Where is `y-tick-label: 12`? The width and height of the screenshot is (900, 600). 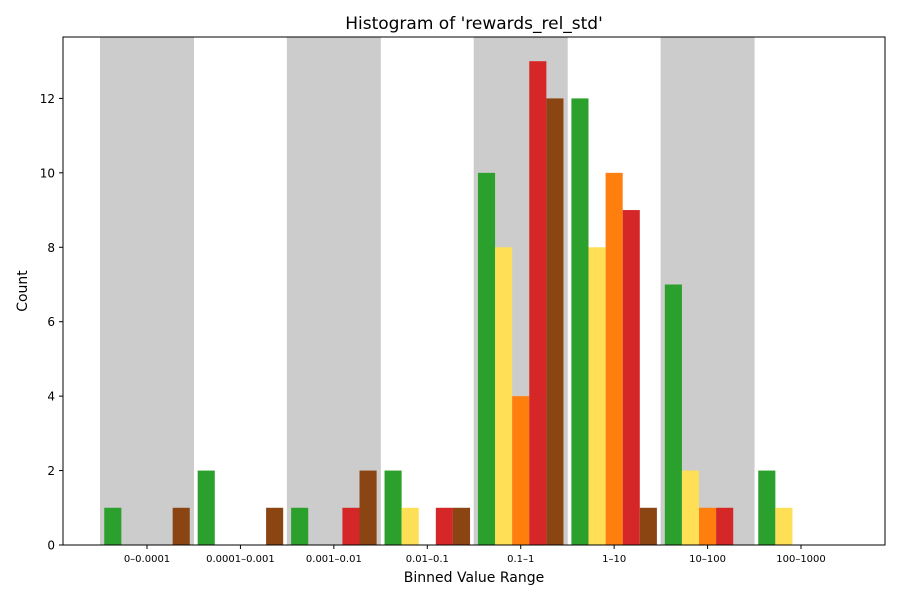
y-tick-label: 12 is located at coordinates (47, 99).